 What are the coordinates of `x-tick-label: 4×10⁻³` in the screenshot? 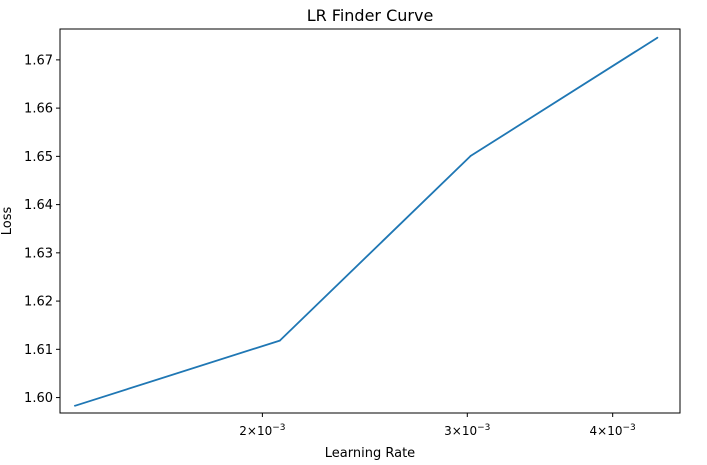 It's located at (613, 430).